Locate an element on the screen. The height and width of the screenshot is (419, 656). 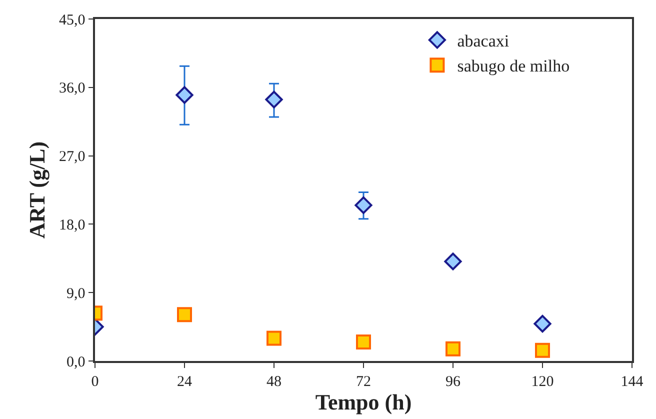
y-tick-label: 18,0 is located at coordinates (72, 225).